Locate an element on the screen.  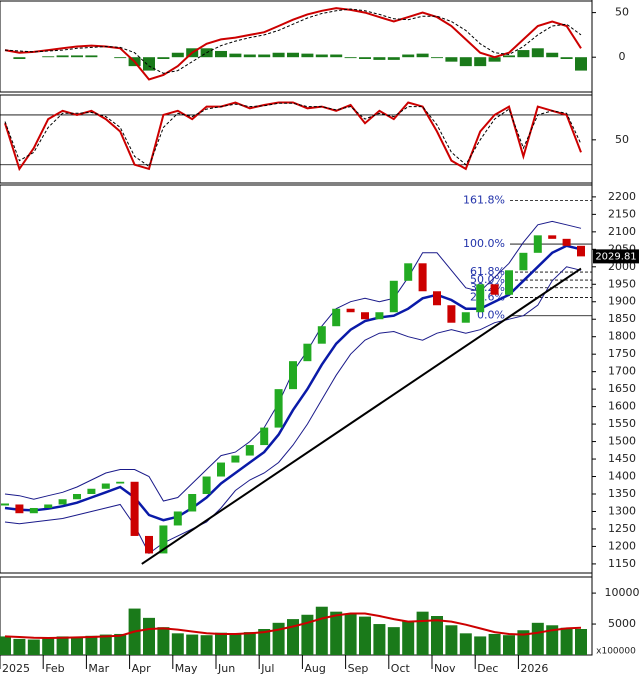
x-tick-label: Feb is located at coordinates (54, 668).